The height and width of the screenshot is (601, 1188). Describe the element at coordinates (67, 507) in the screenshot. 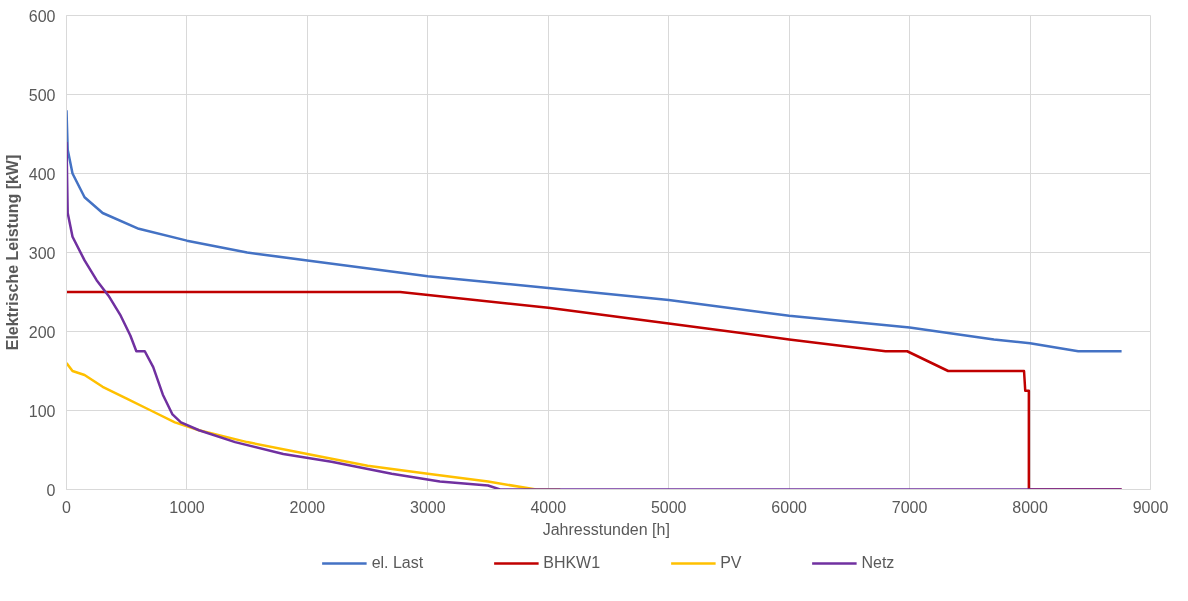

I see `x-tick-label: 0` at that location.